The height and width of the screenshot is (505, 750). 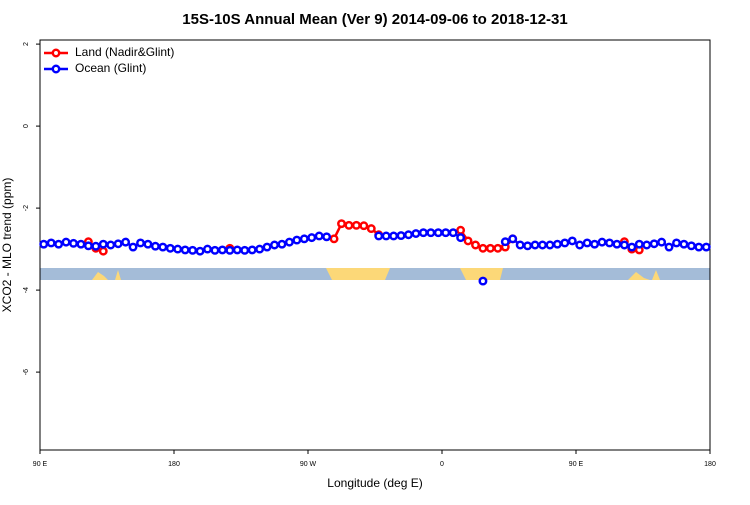 I want to click on x-axis-label: Longitude (deg E), so click(x=374, y=483).